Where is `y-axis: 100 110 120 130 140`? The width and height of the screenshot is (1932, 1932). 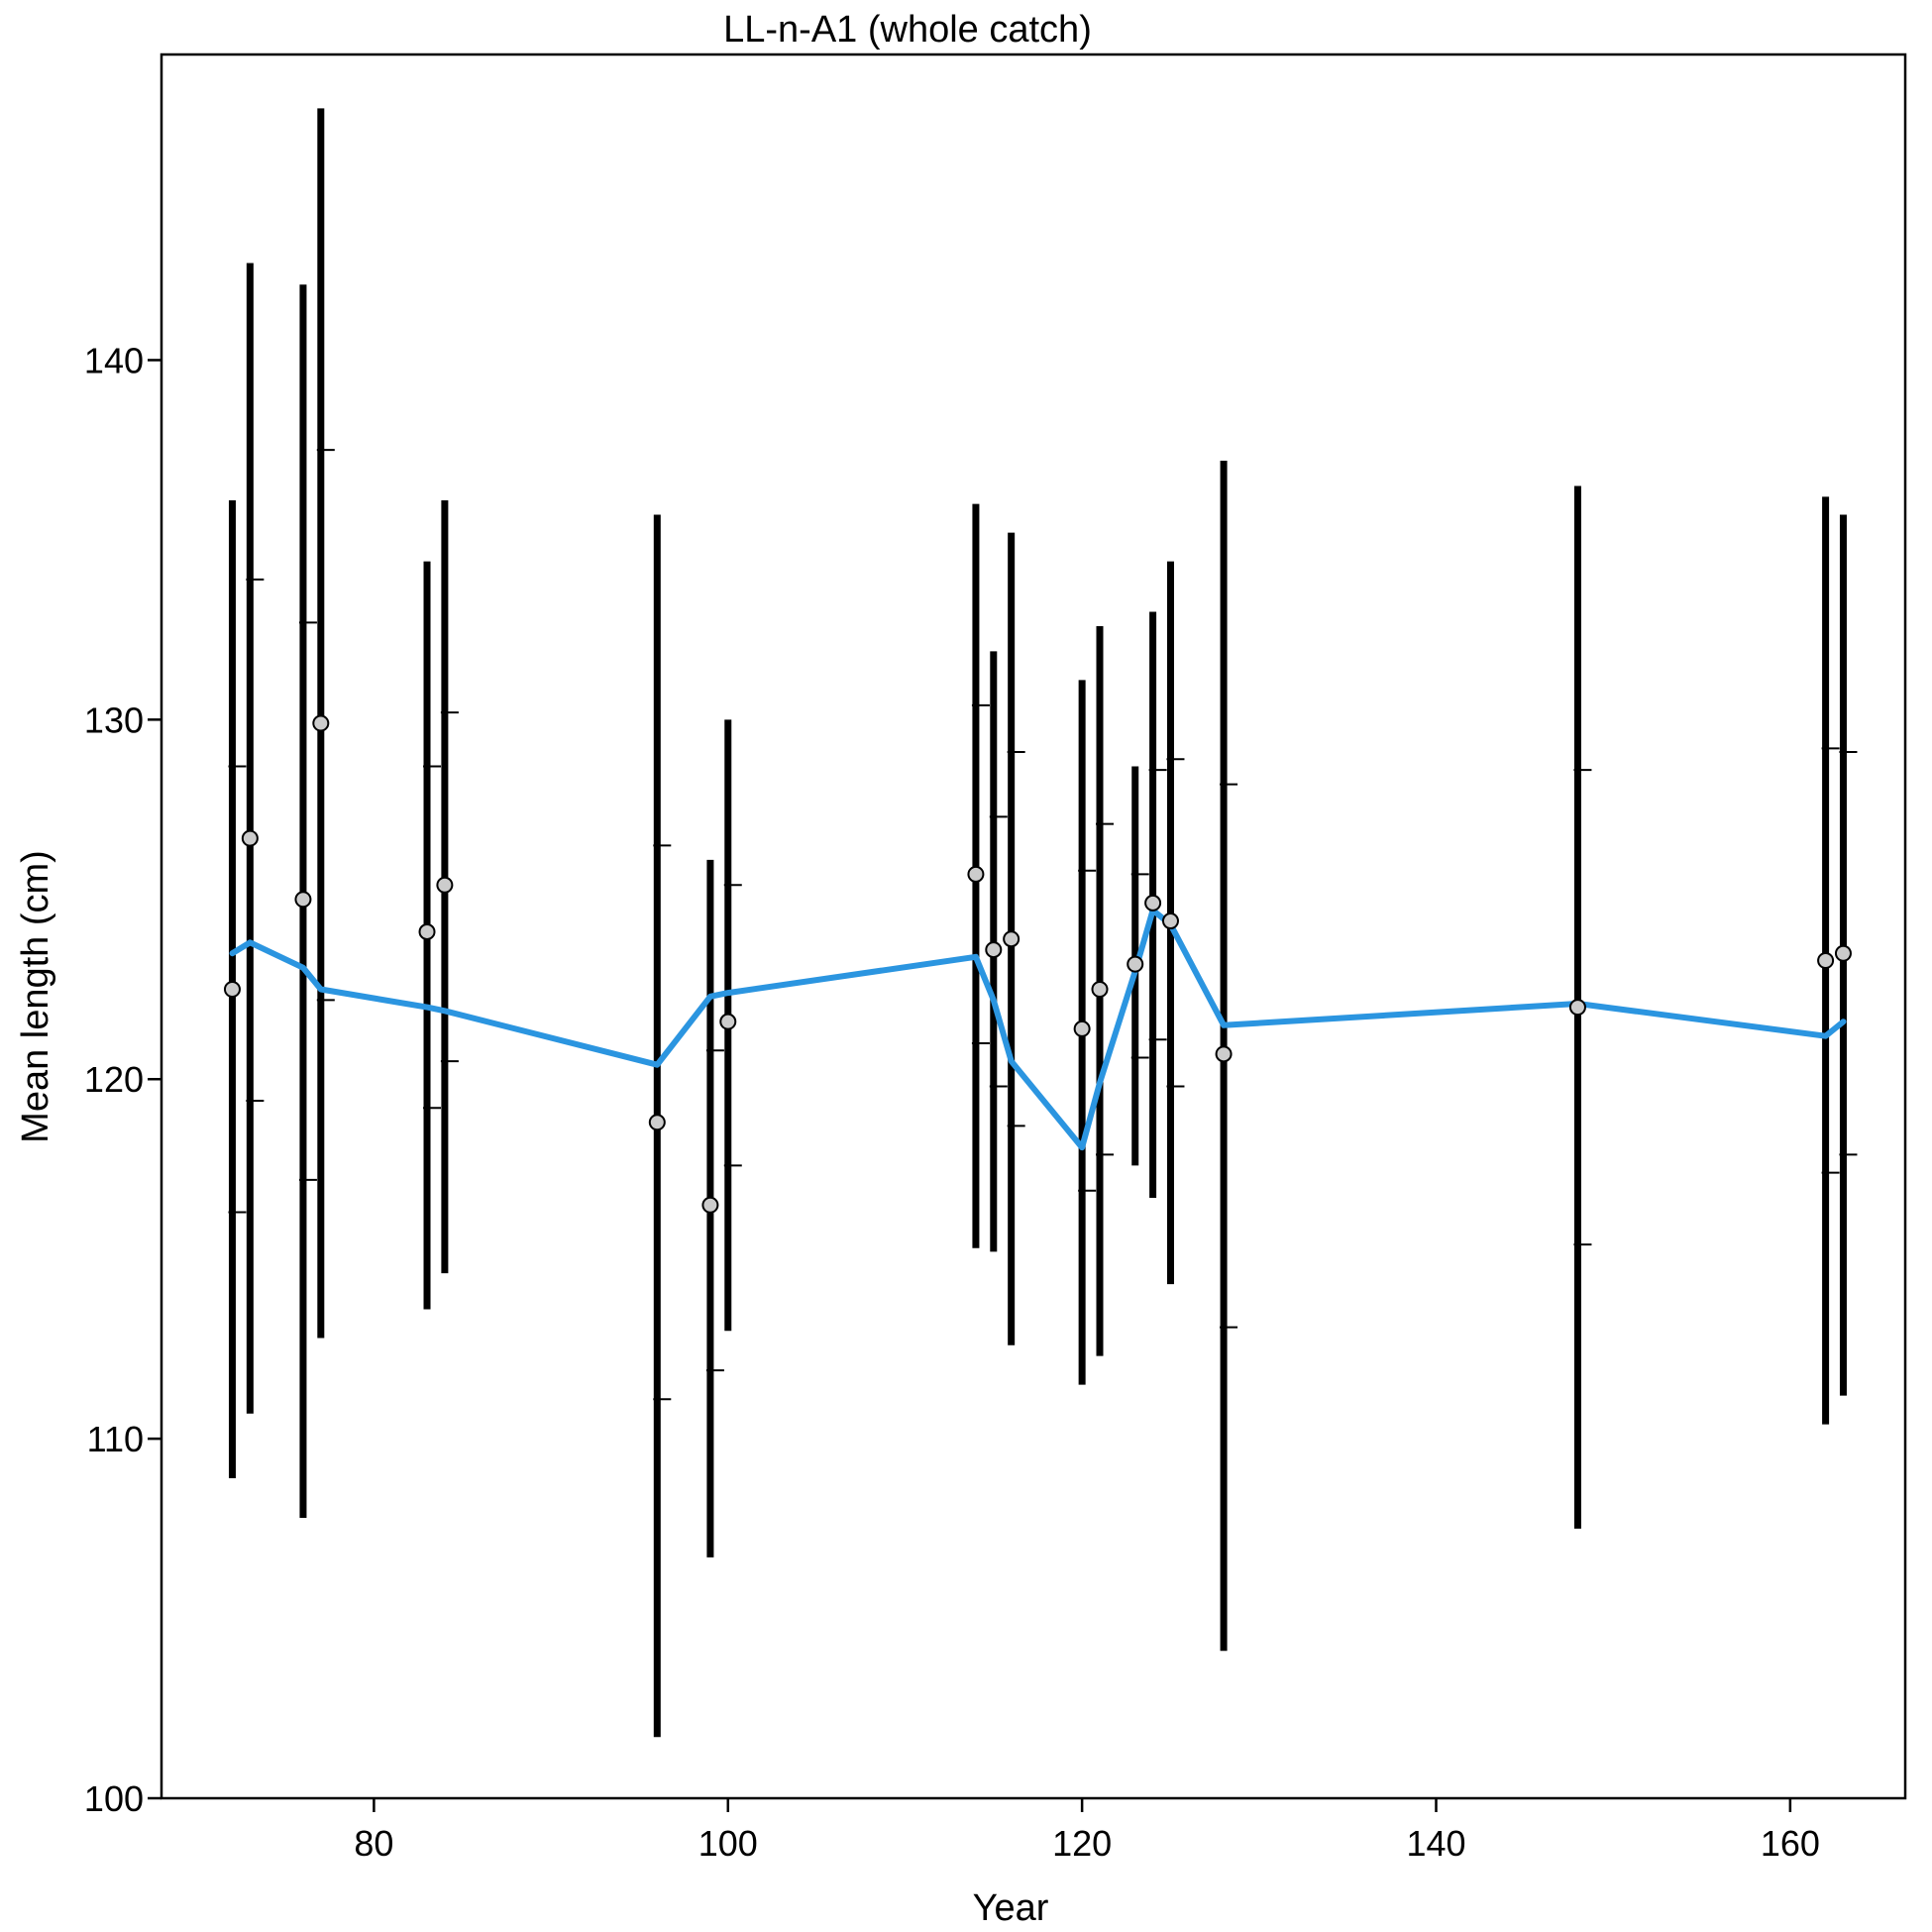 y-axis: 100 110 120 130 140 is located at coordinates (122, 1079).